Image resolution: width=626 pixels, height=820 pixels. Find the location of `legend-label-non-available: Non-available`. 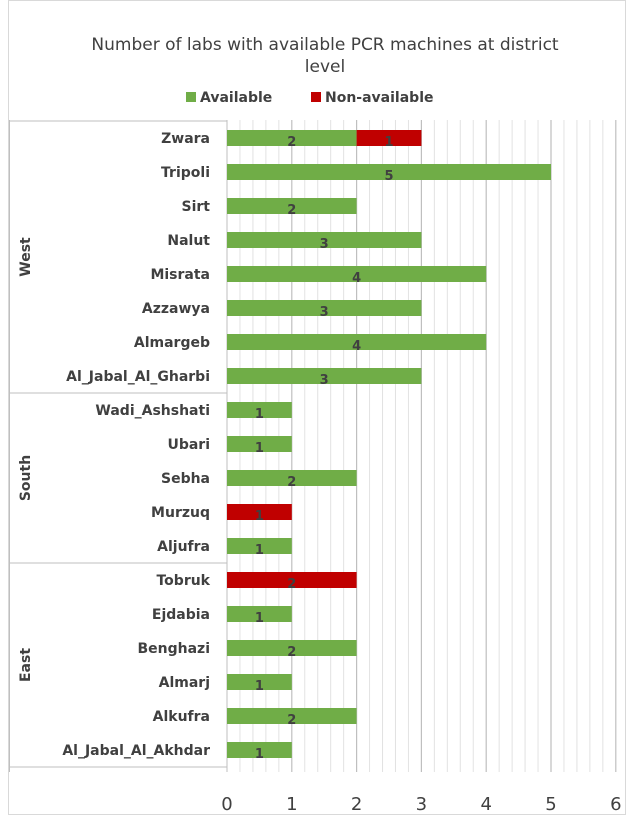

legend-label-non-available: Non-available is located at coordinates (379, 98).